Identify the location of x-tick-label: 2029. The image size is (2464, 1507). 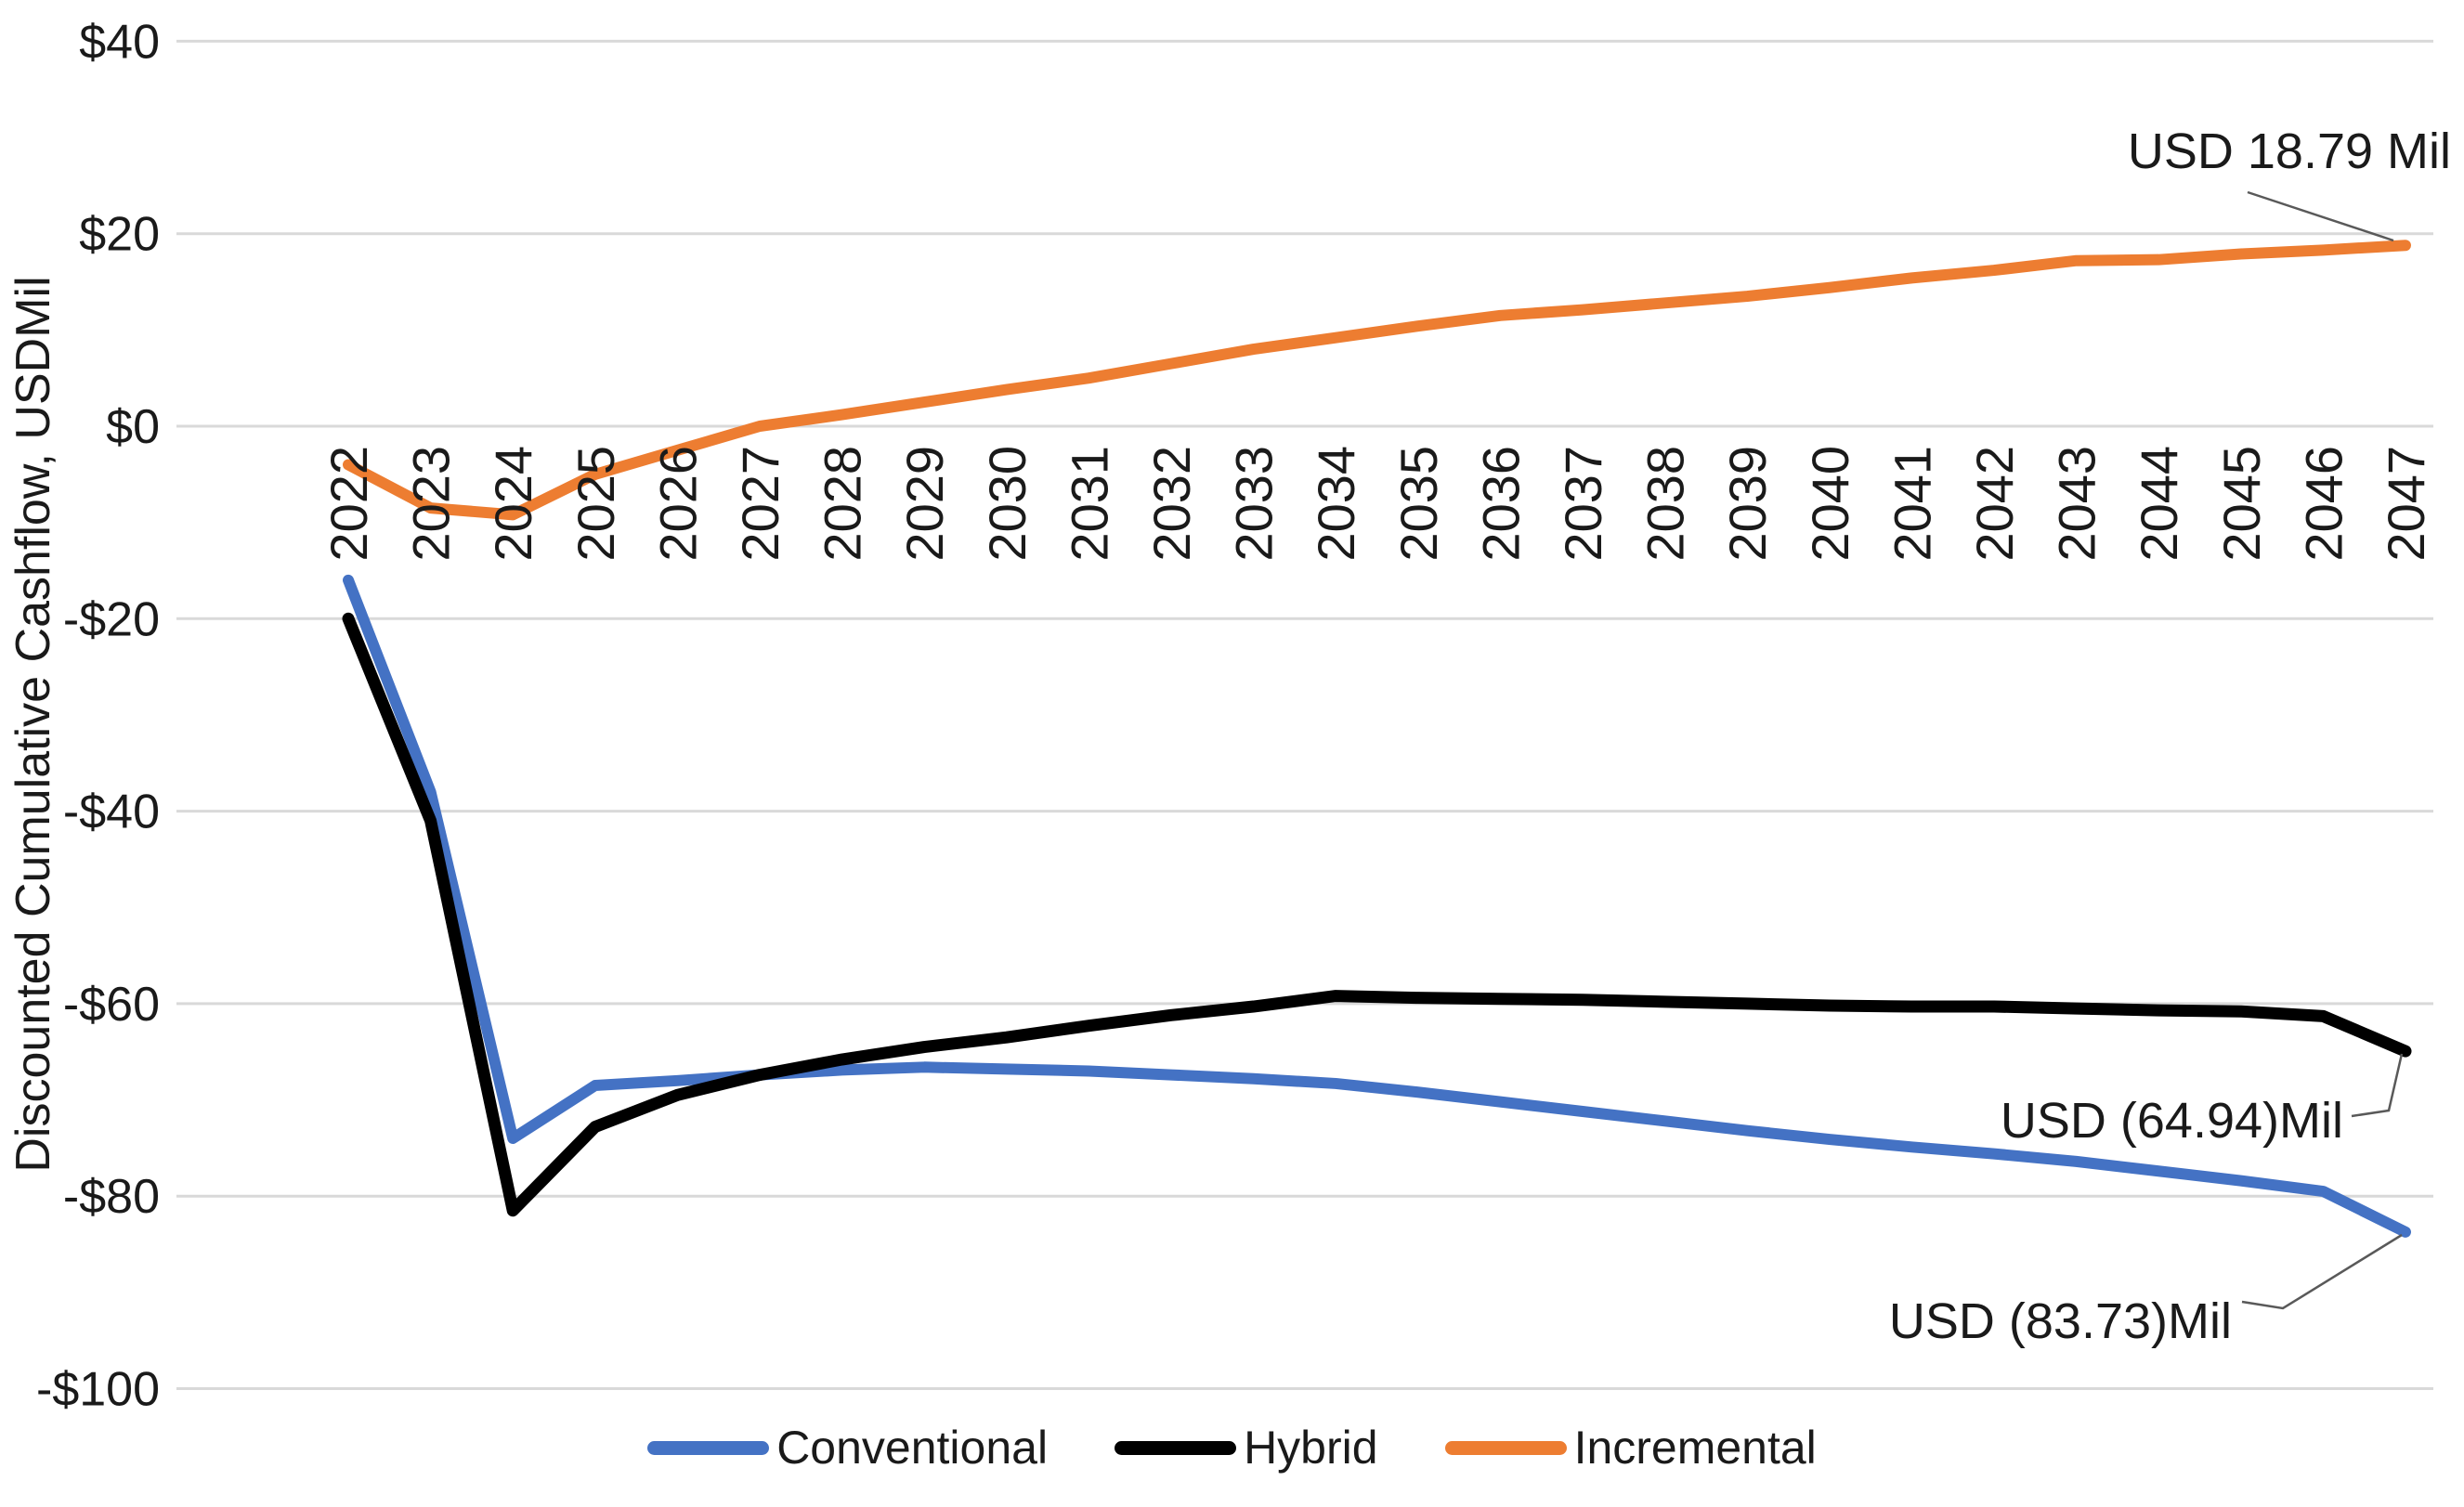
(924, 504).